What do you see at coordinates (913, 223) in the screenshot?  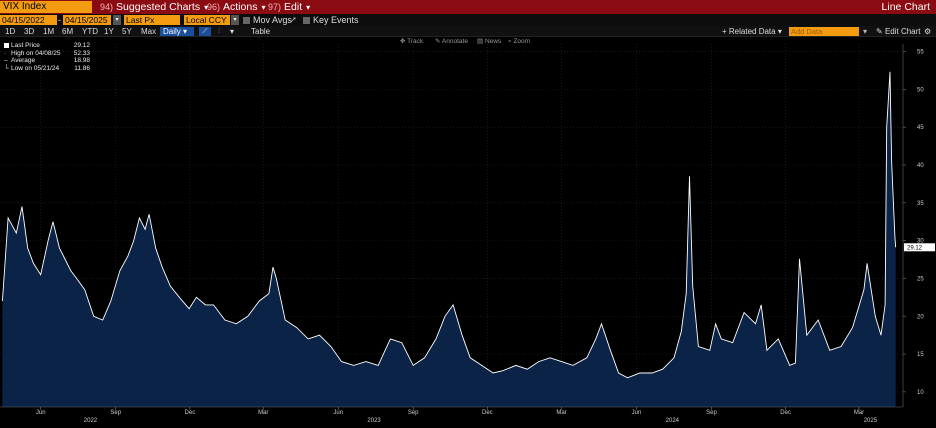 I see `y-axis-ticks: 10 15 20 25 30 35 40 45 50 55` at bounding box center [913, 223].